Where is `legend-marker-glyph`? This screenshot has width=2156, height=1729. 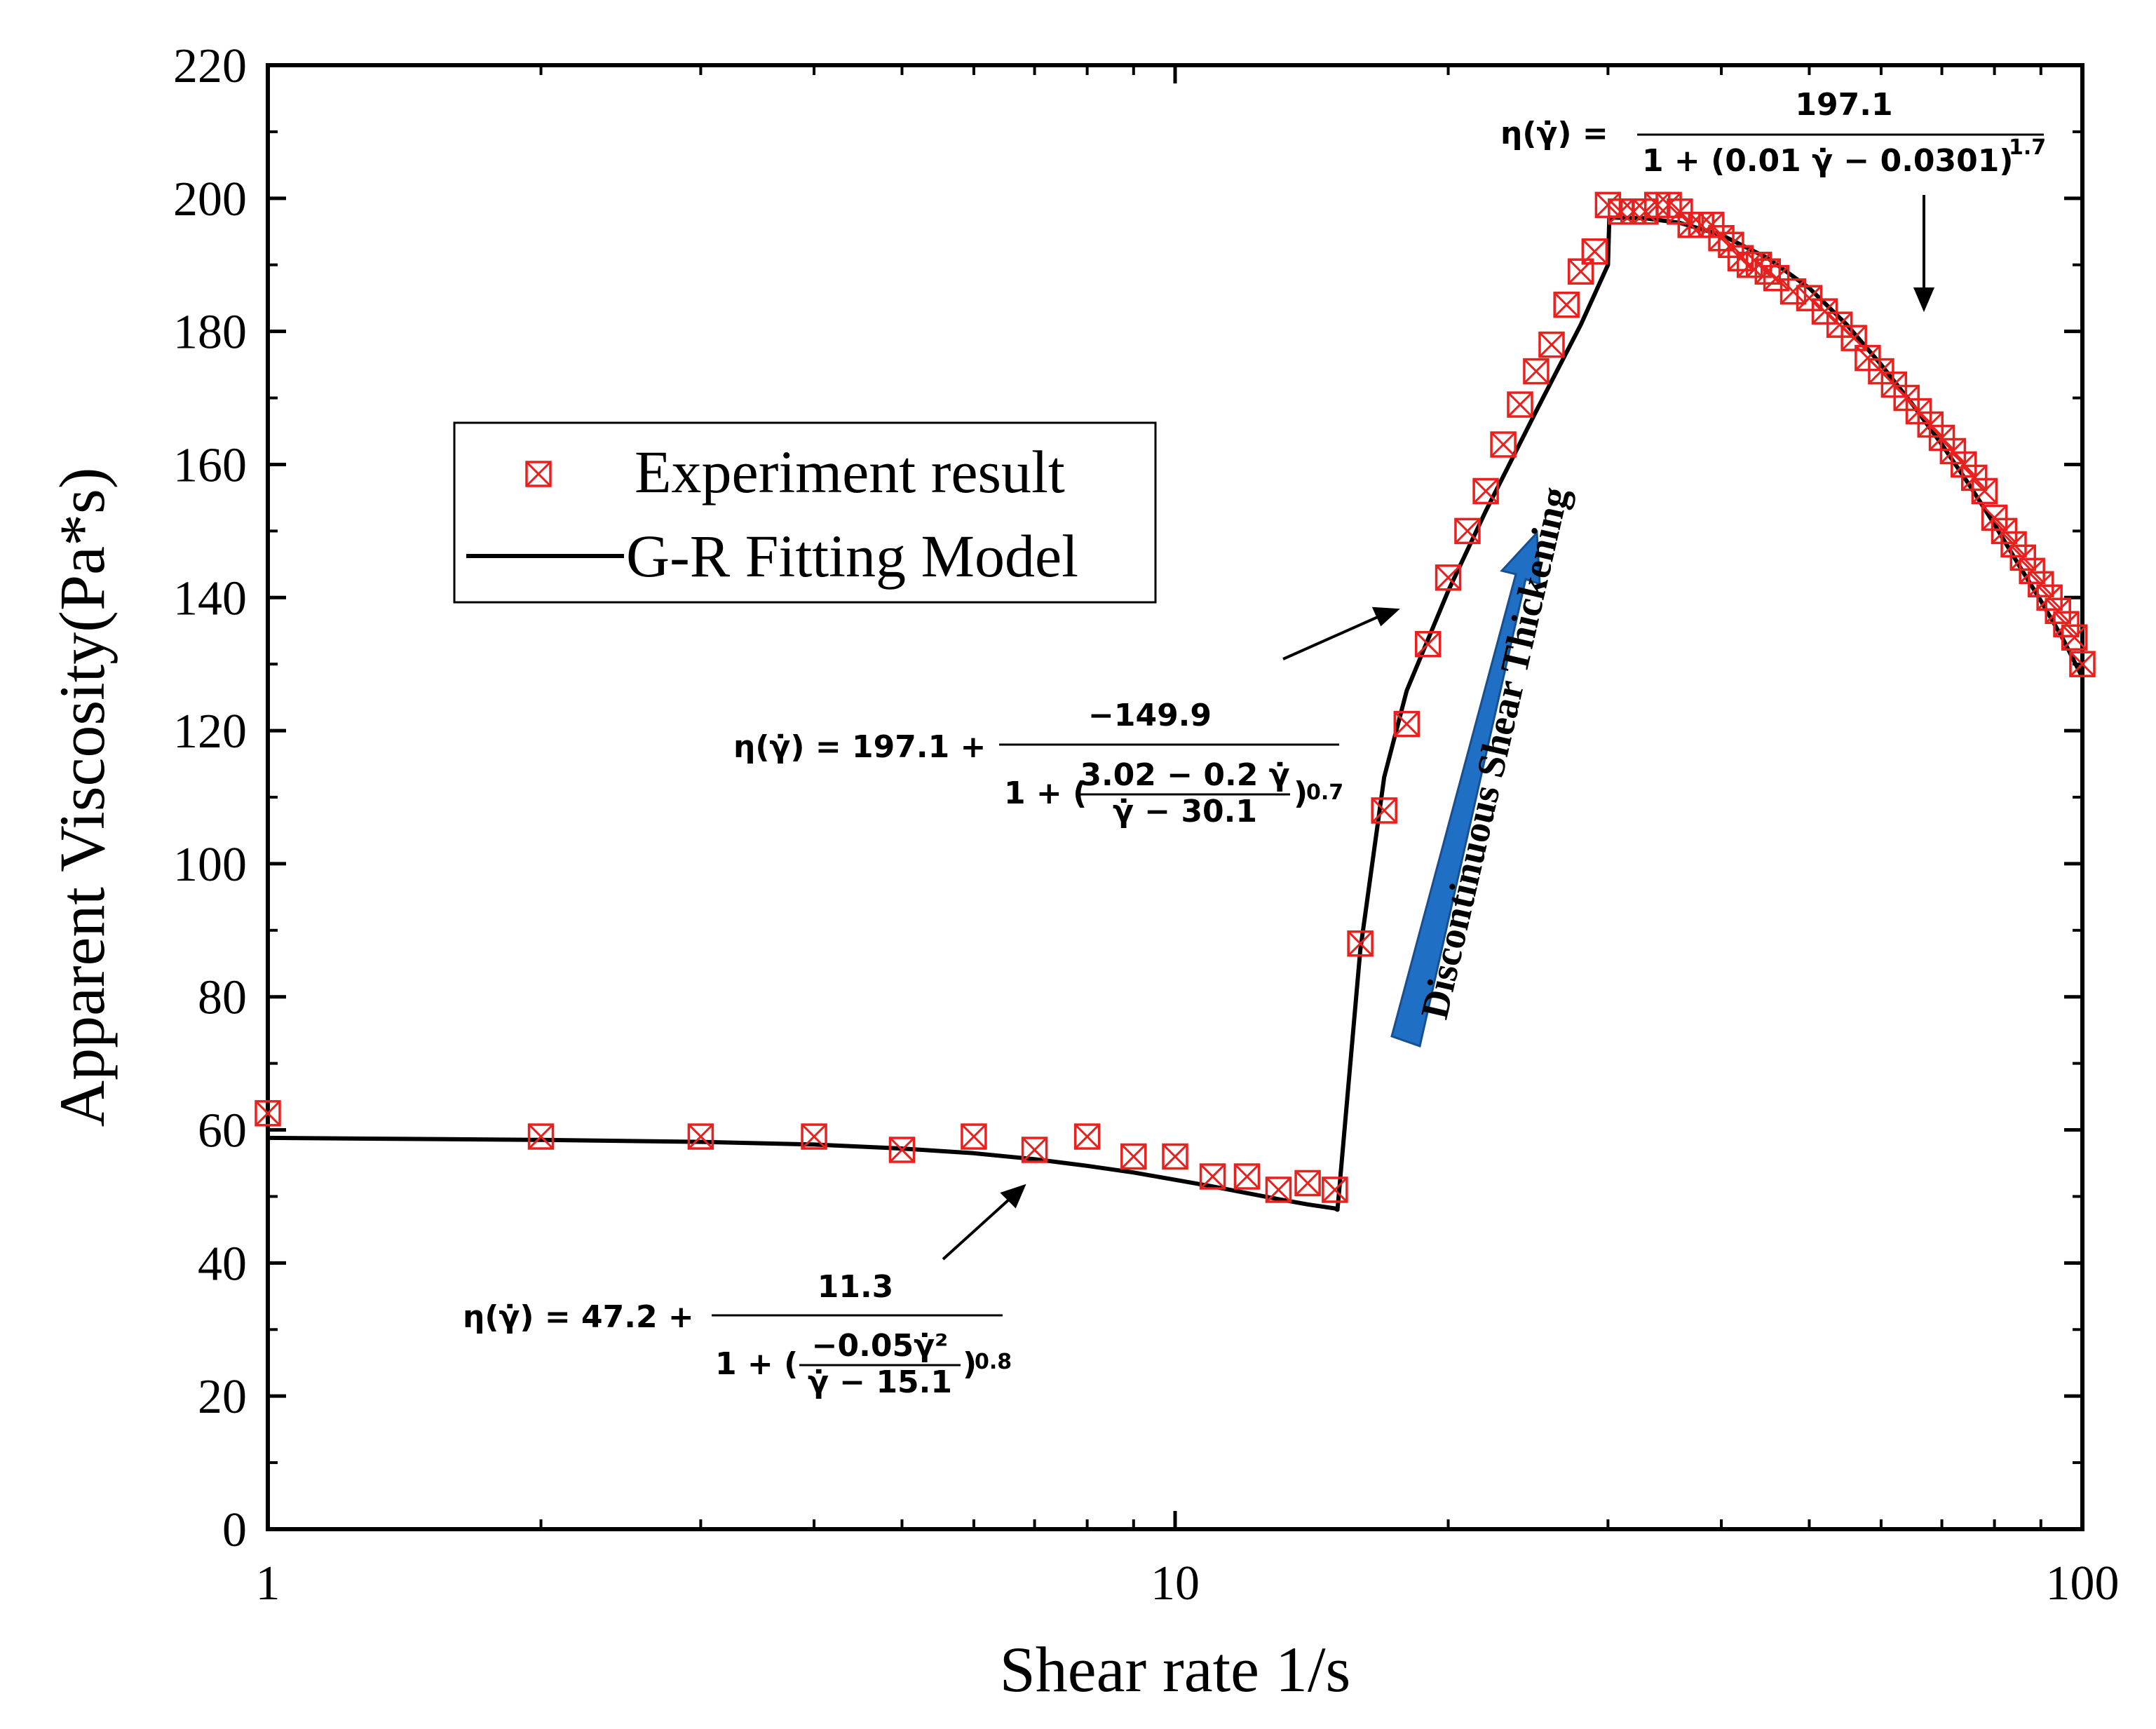 legend-marker-glyph is located at coordinates (538, 474).